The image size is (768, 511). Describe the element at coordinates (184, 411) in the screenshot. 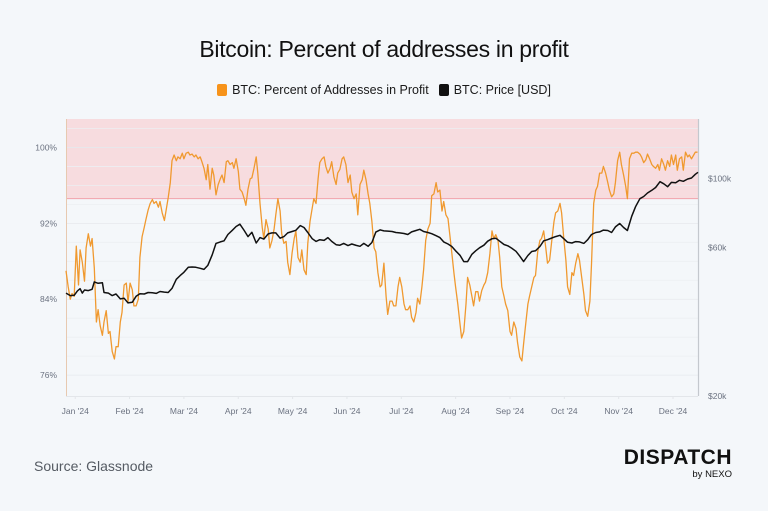

I see `x-tick-label: Mar '24` at that location.